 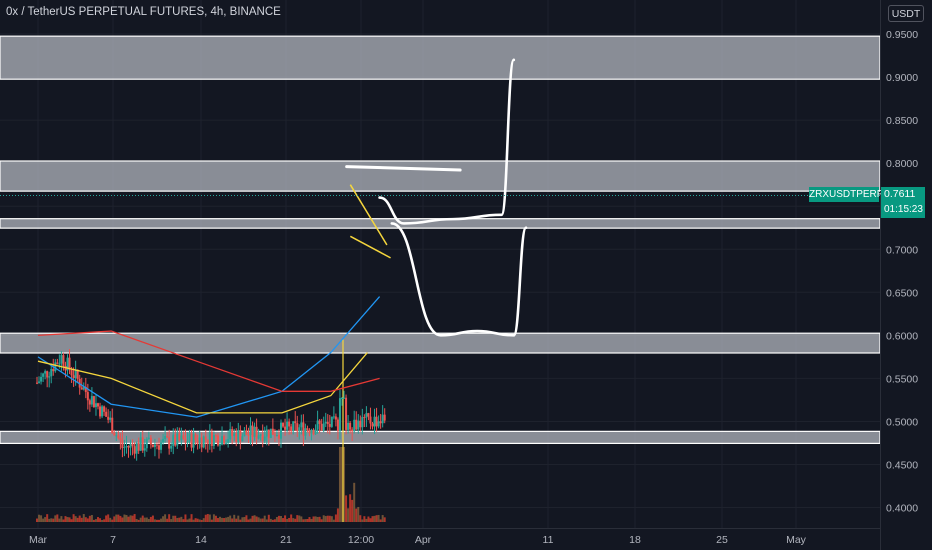 What do you see at coordinates (902, 250) in the screenshot?
I see `price-tick-label: 0.7000` at bounding box center [902, 250].